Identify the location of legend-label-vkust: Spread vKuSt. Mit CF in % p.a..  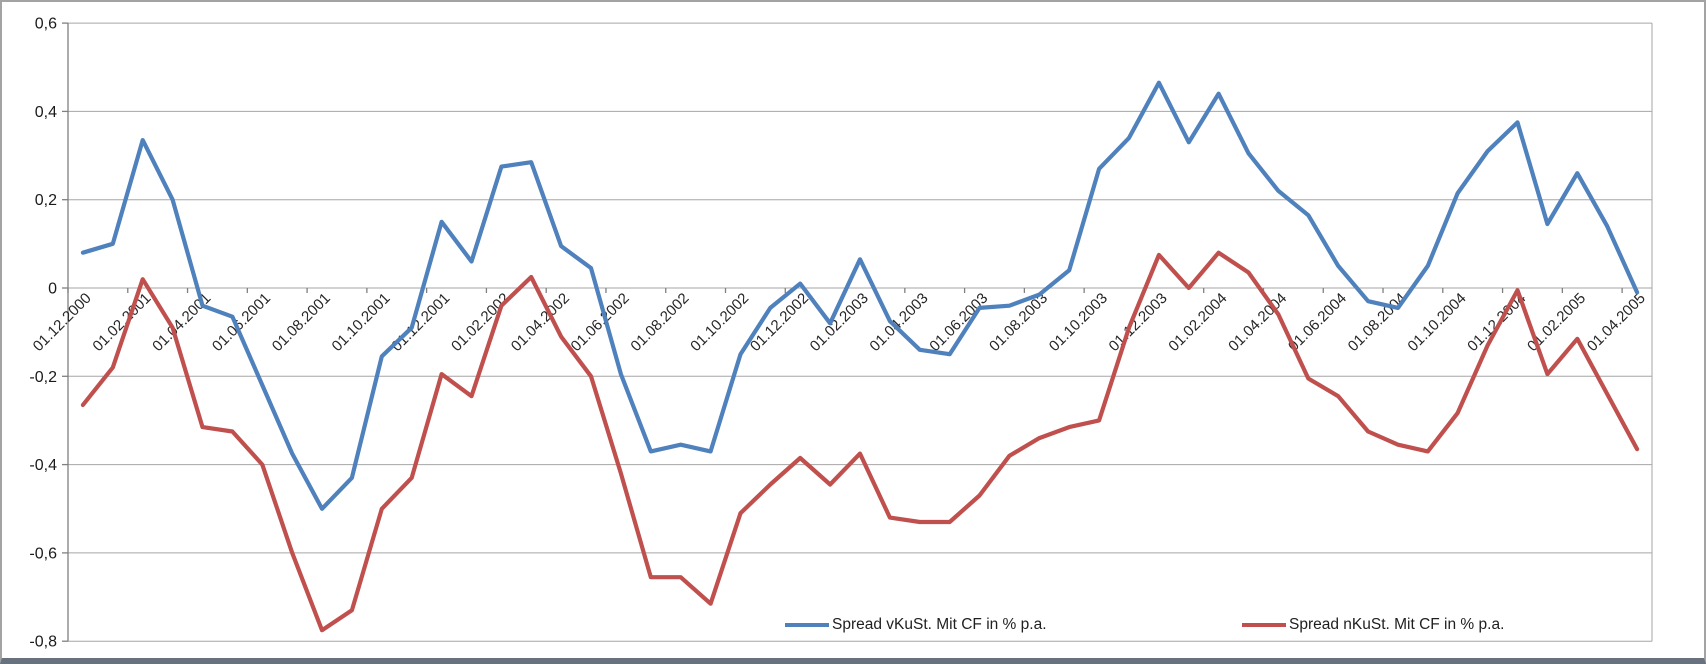
(939, 624).